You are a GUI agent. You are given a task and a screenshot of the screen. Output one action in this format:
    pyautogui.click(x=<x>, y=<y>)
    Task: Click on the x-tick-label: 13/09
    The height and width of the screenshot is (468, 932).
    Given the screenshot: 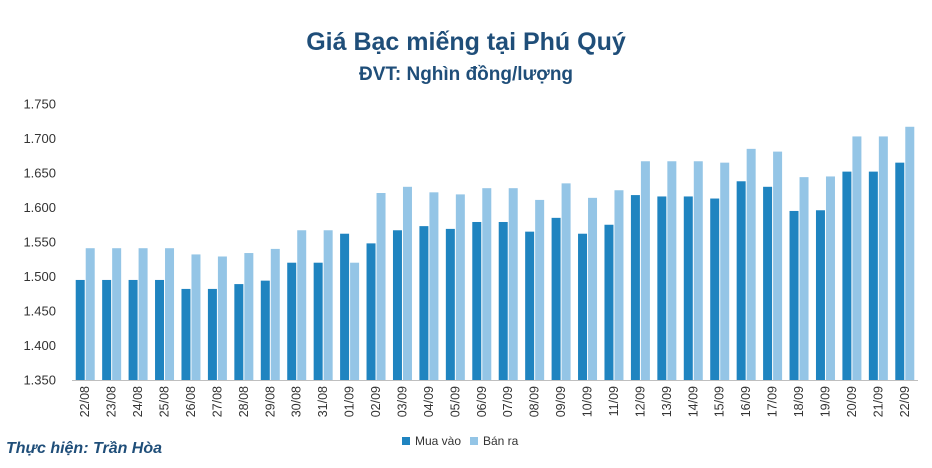 What is the action you would take?
    pyautogui.click(x=667, y=401)
    